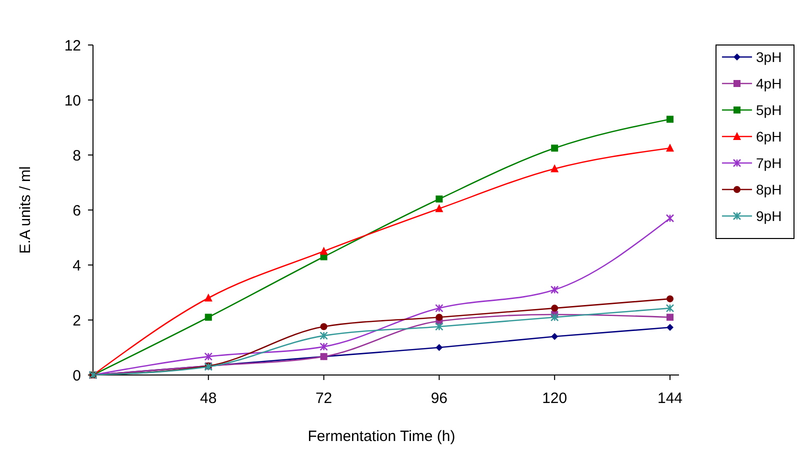 This screenshot has height=462, width=810. I want to click on x-tick-label: 120, so click(555, 398).